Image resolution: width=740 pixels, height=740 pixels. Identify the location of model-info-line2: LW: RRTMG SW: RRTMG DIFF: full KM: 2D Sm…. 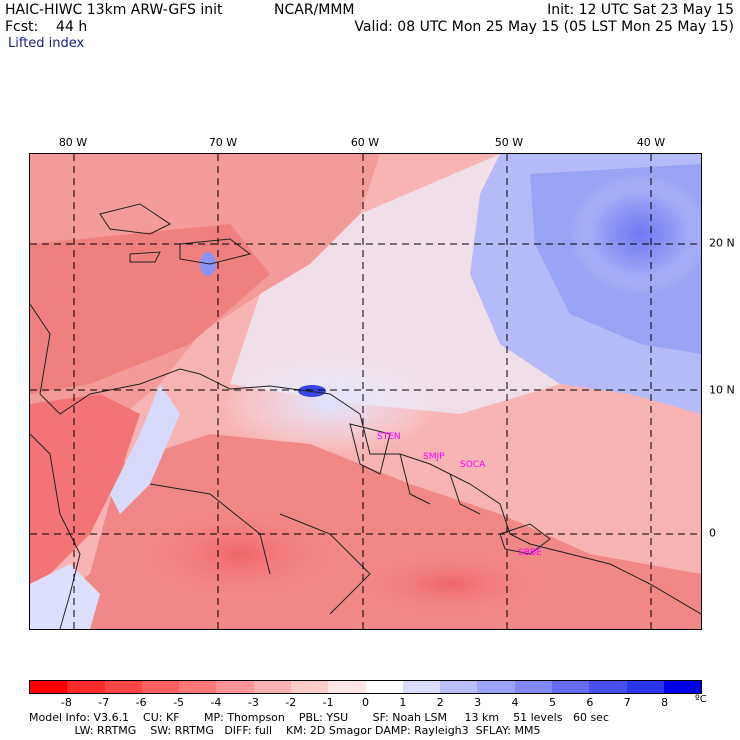
(285, 730).